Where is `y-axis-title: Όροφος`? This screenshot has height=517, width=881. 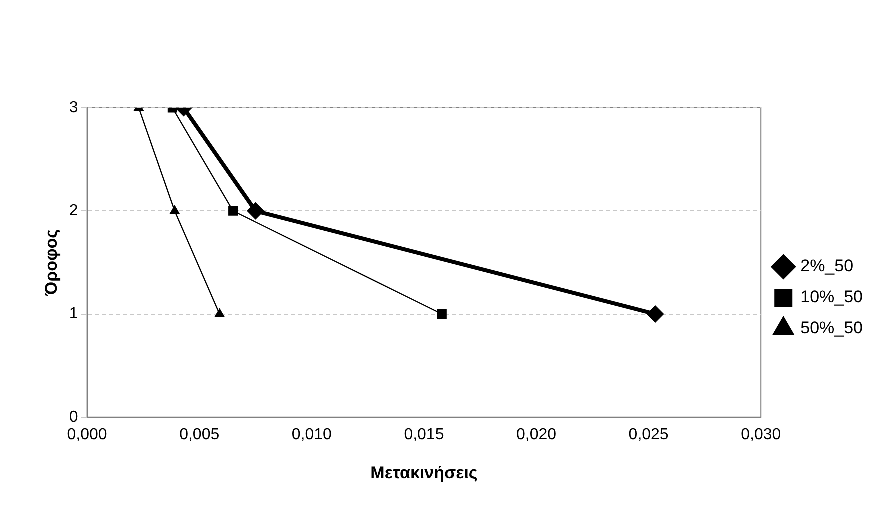
y-axis-title: Όροφος is located at coordinates (51, 263).